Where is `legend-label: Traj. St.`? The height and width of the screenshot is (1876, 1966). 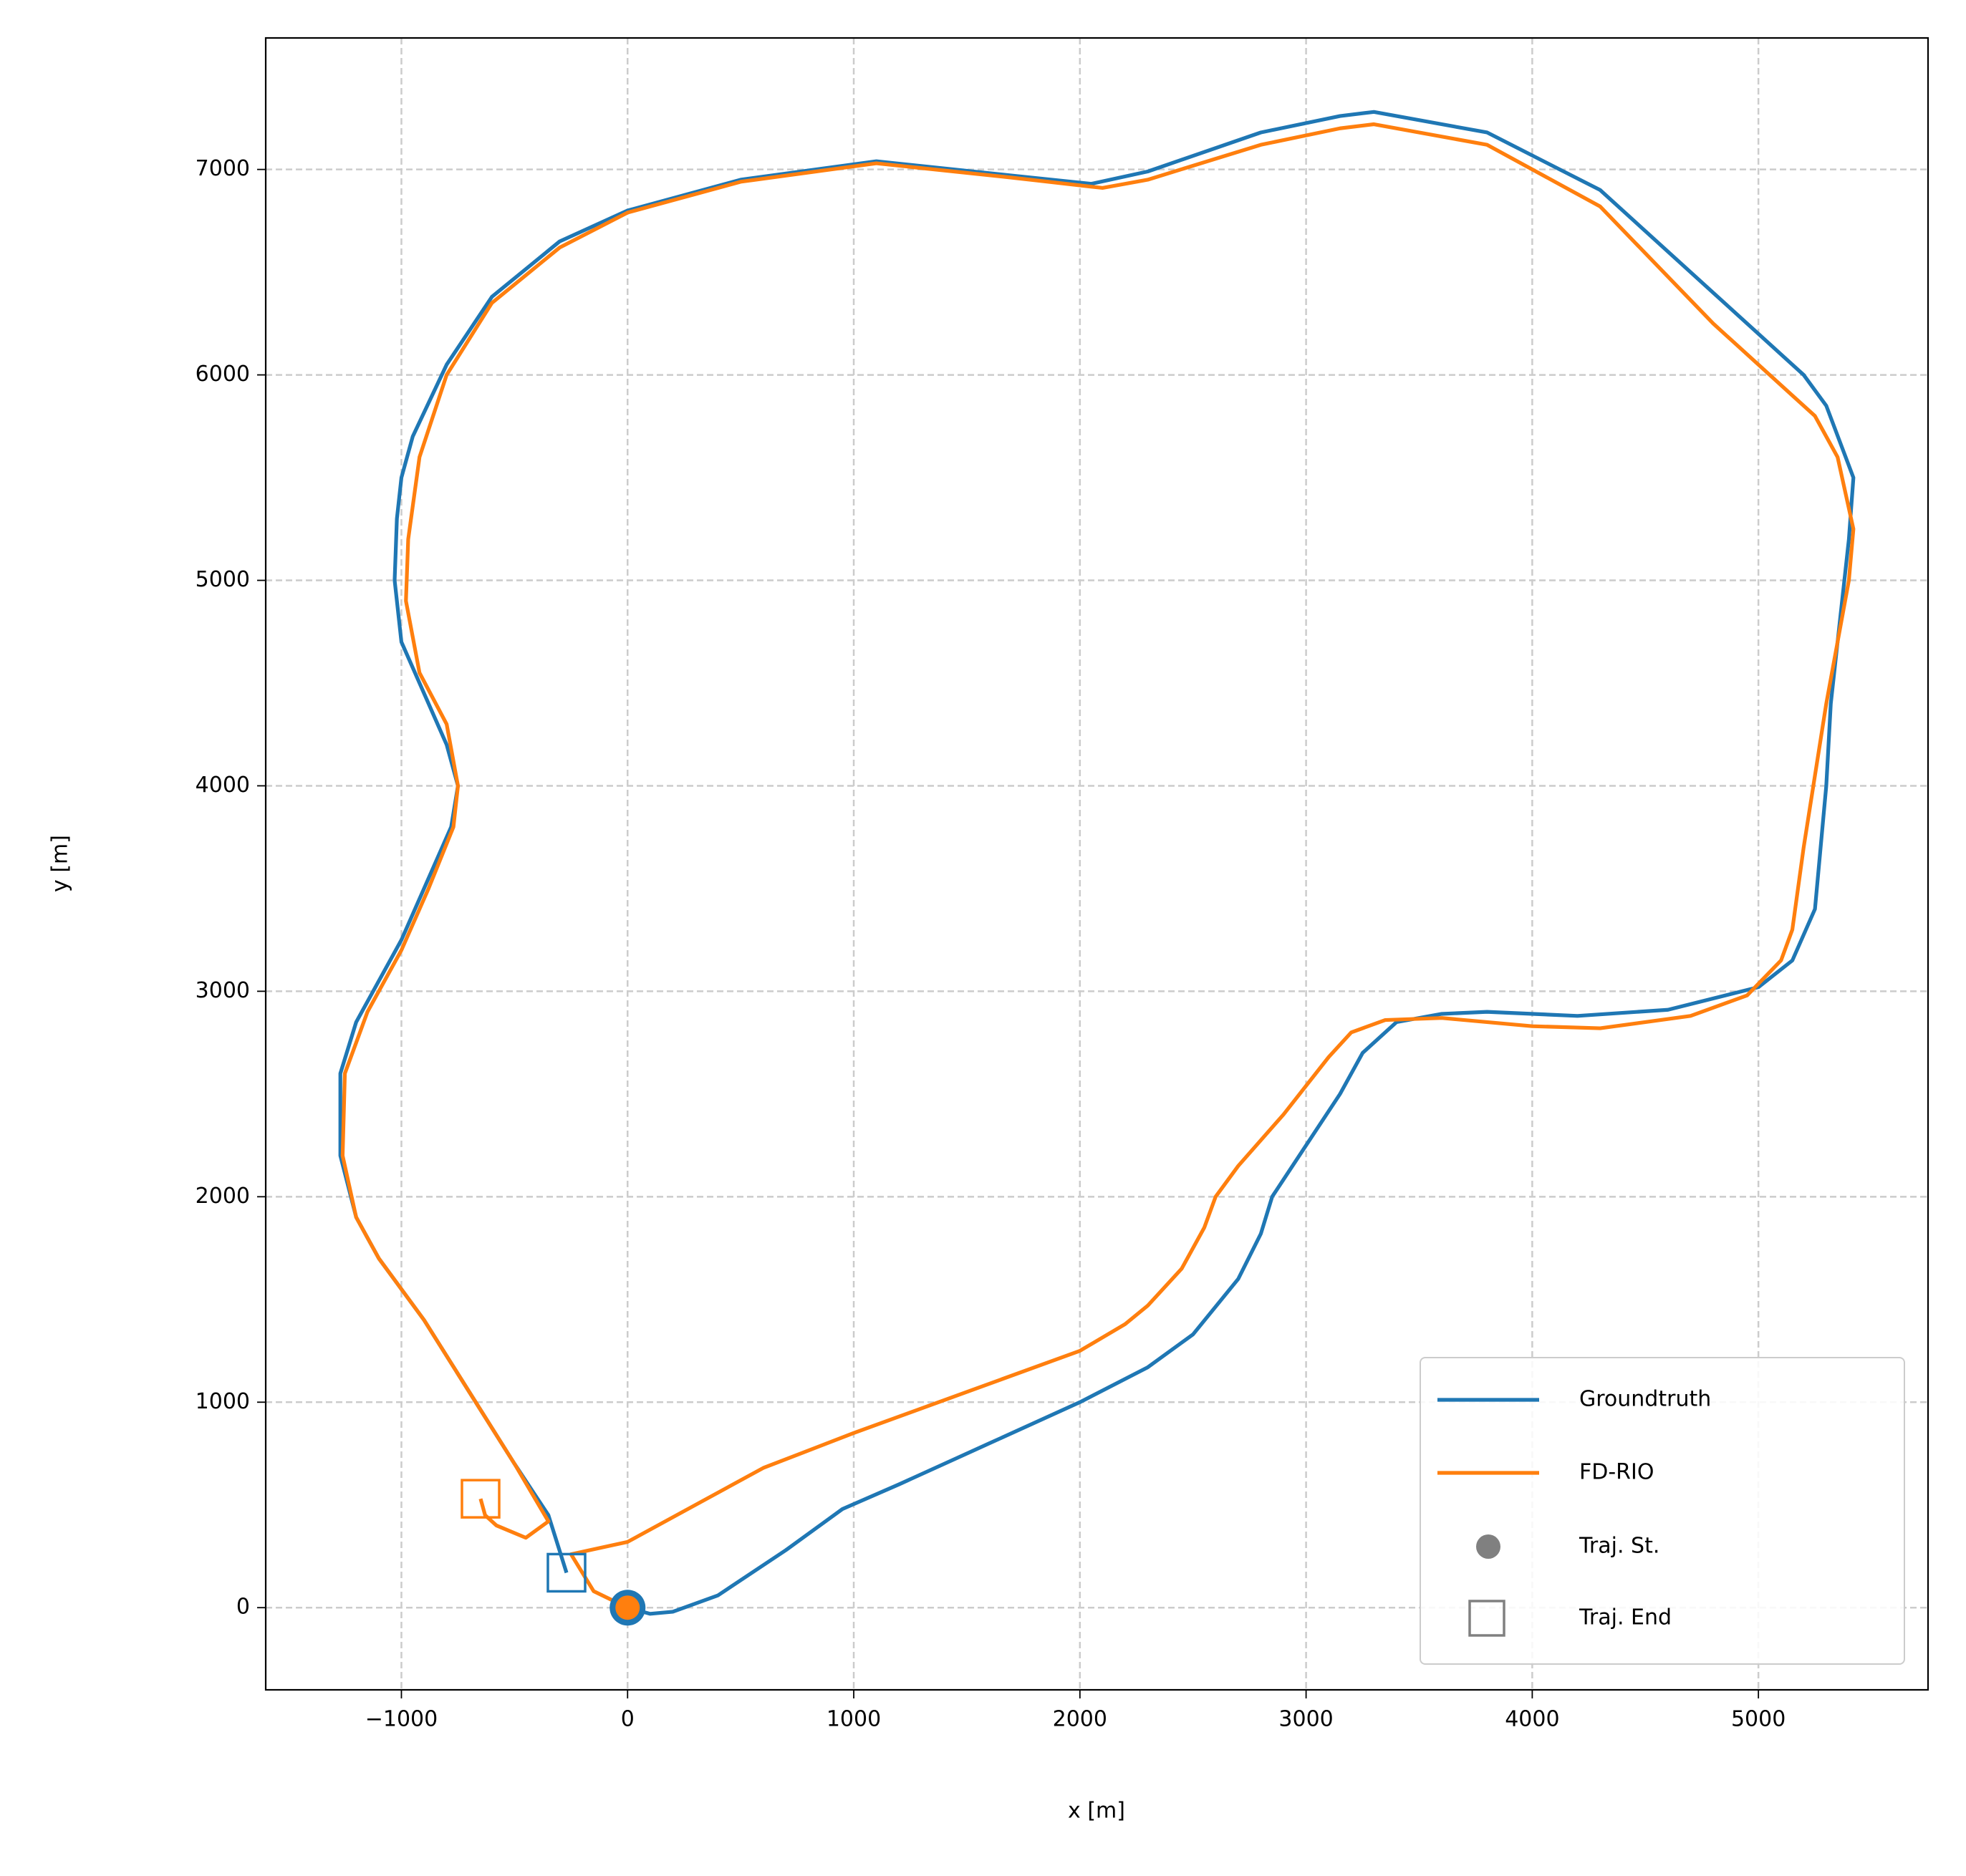 legend-label: Traj. St. is located at coordinates (1619, 1546).